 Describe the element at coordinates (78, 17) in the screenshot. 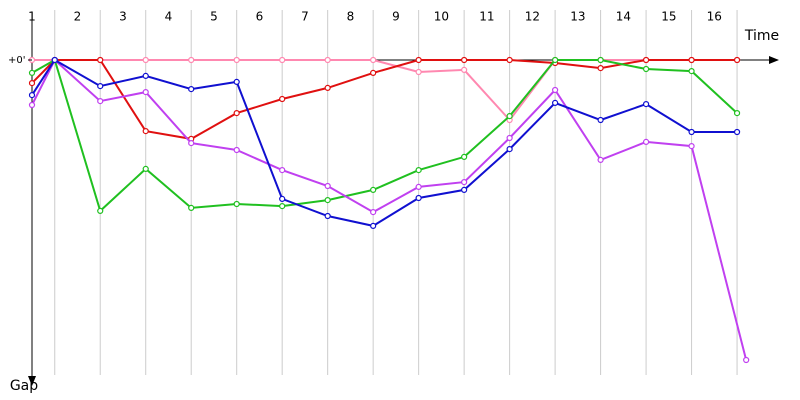

I see `x-tick-label: 2` at that location.